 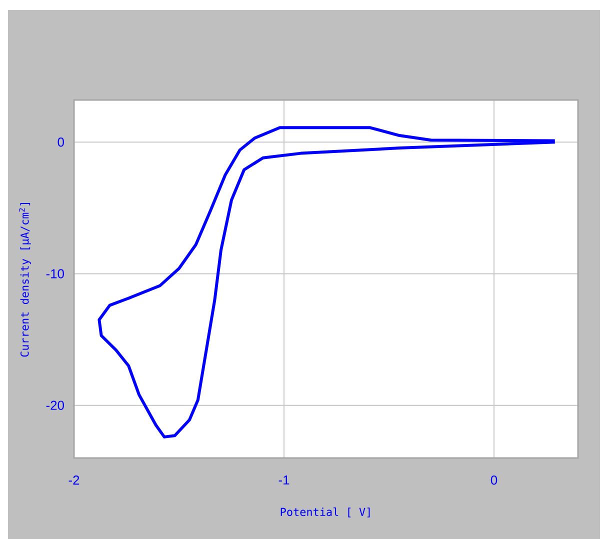 I want to click on y-tick-label: 0, so click(x=61, y=142).